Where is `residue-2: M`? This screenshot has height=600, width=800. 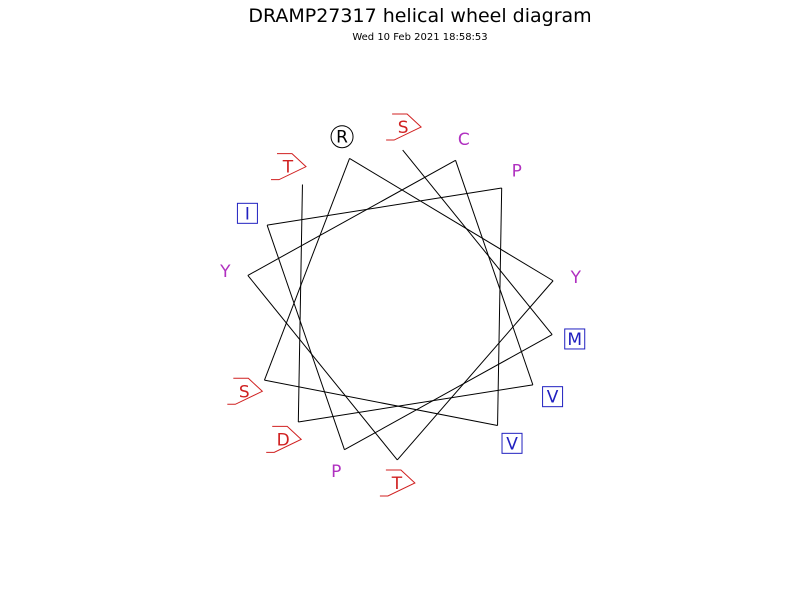 residue-2: M is located at coordinates (575, 339).